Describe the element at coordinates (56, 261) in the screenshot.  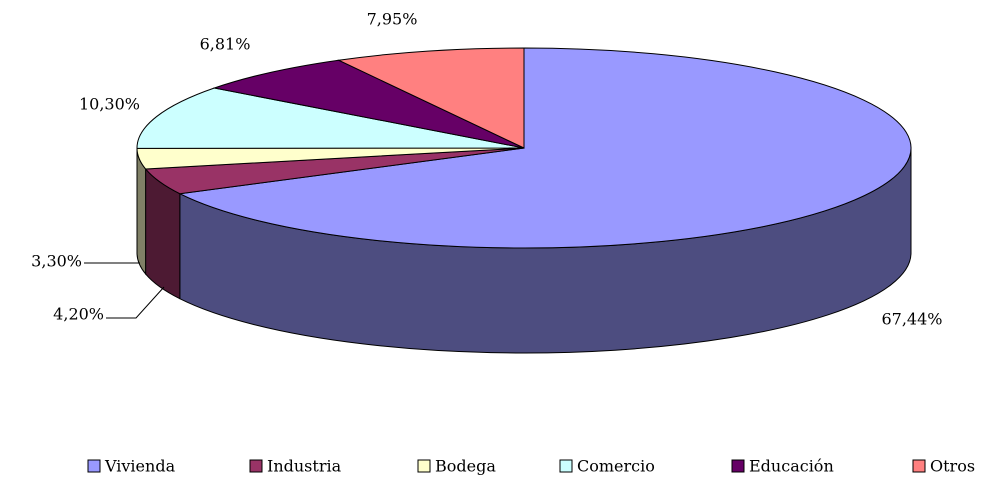
I see `data-label: 3,30%` at that location.